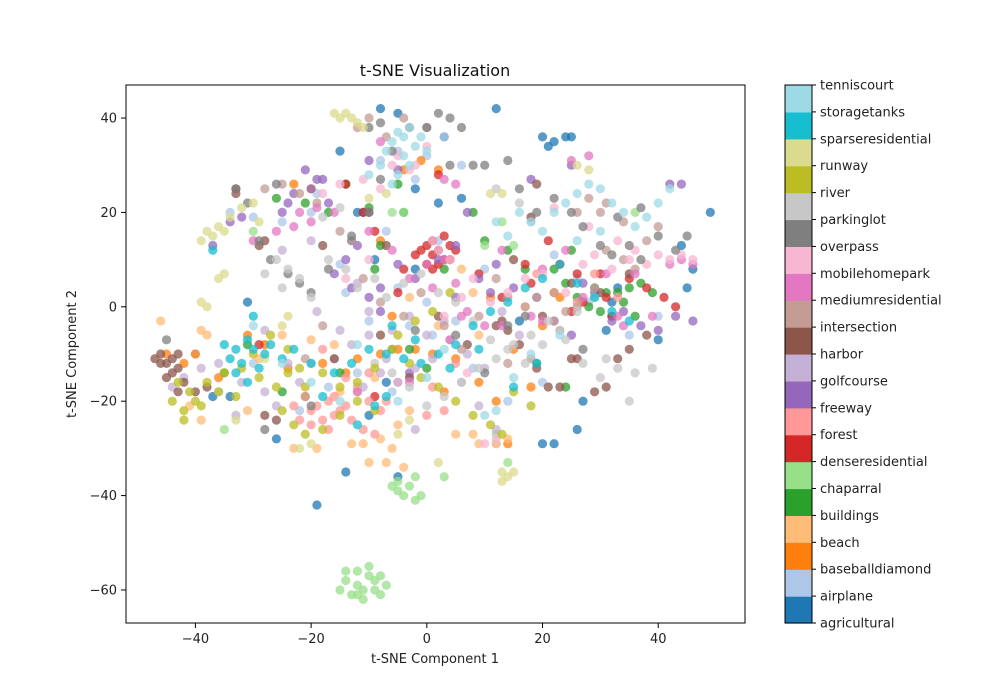  What do you see at coordinates (415, 255) in the screenshot?
I see `data-point-denseresidential` at bounding box center [415, 255].